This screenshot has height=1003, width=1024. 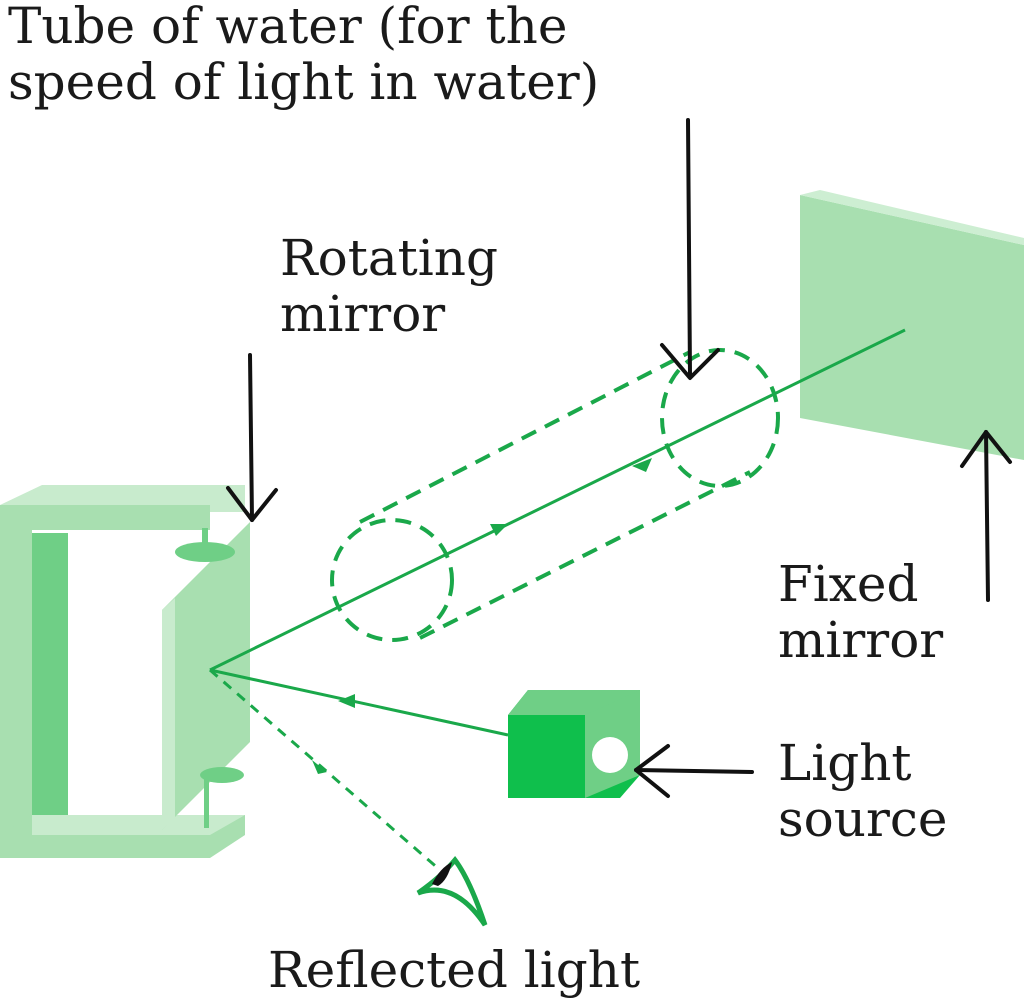 I want to click on rotating-label-line2: mirror, so click(x=363, y=314).